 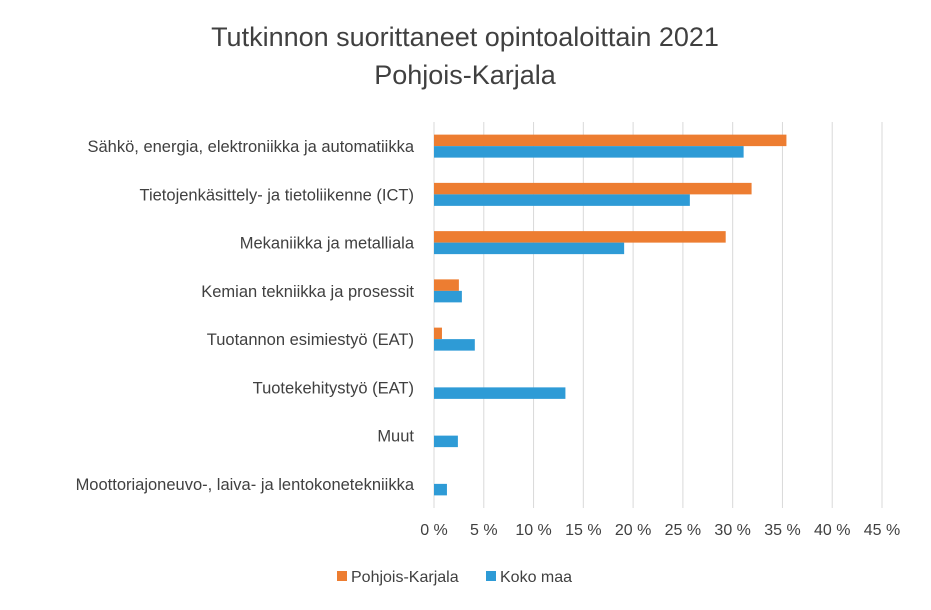 What do you see at coordinates (583, 530) in the screenshot?
I see `x-tick-label: 15 %` at bounding box center [583, 530].